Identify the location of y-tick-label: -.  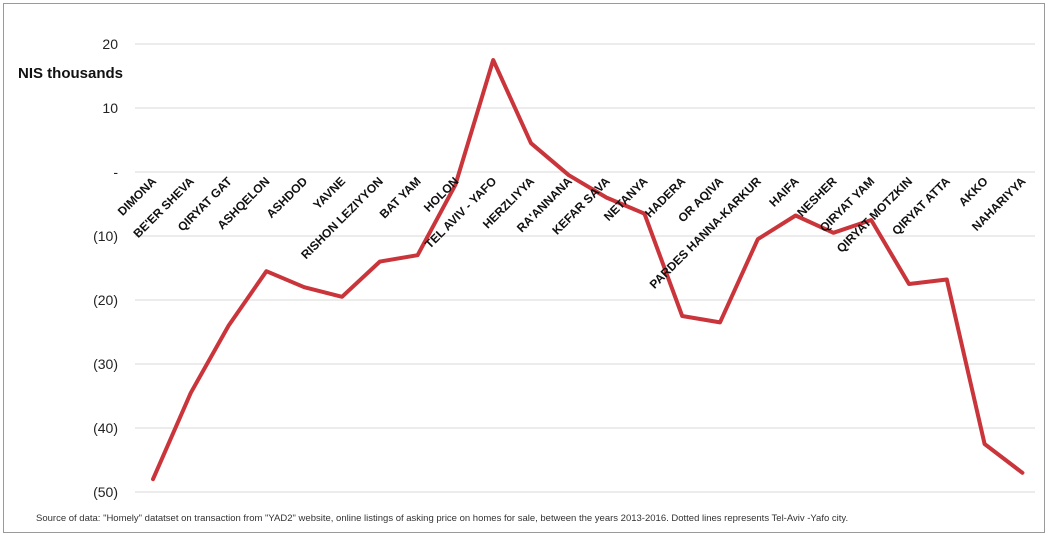
(115, 172).